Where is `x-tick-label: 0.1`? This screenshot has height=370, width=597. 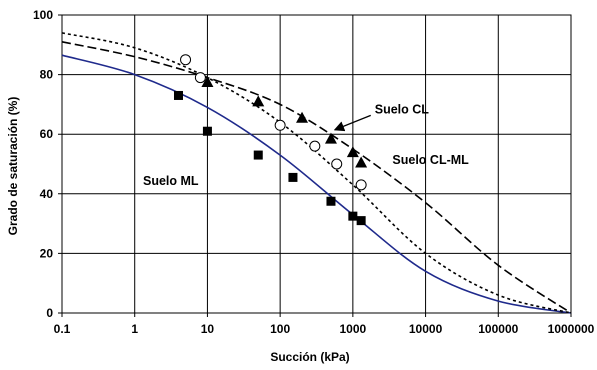 x-tick-label: 0.1 is located at coordinates (62, 329).